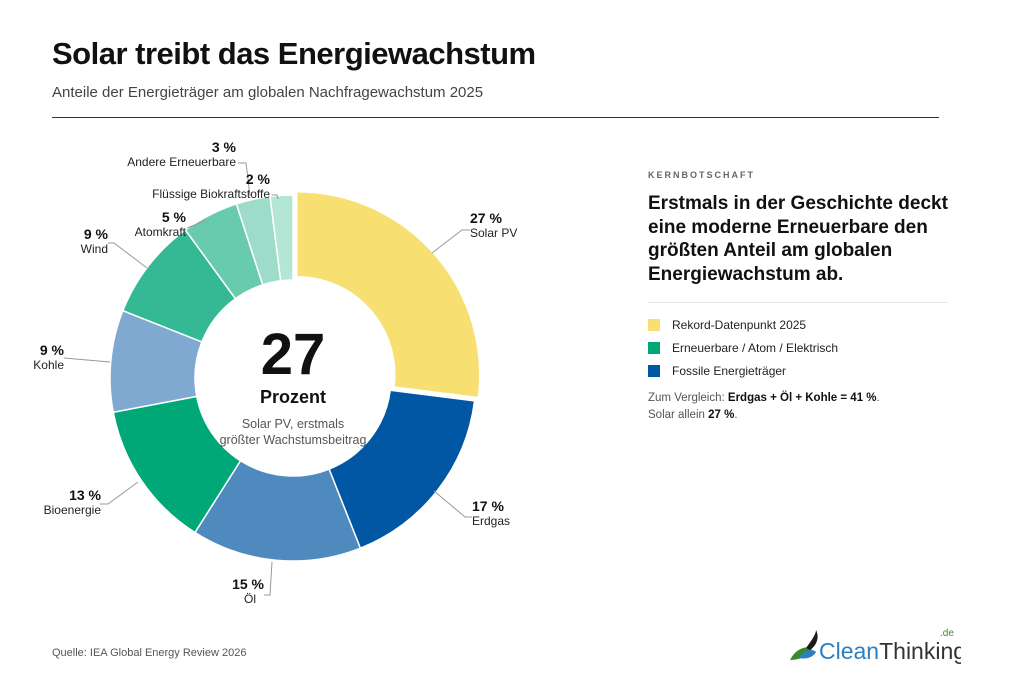 The image size is (1024, 683). What do you see at coordinates (798, 370) in the screenshot?
I see `legend-item-fossil: Fossile Energieträger` at bounding box center [798, 370].